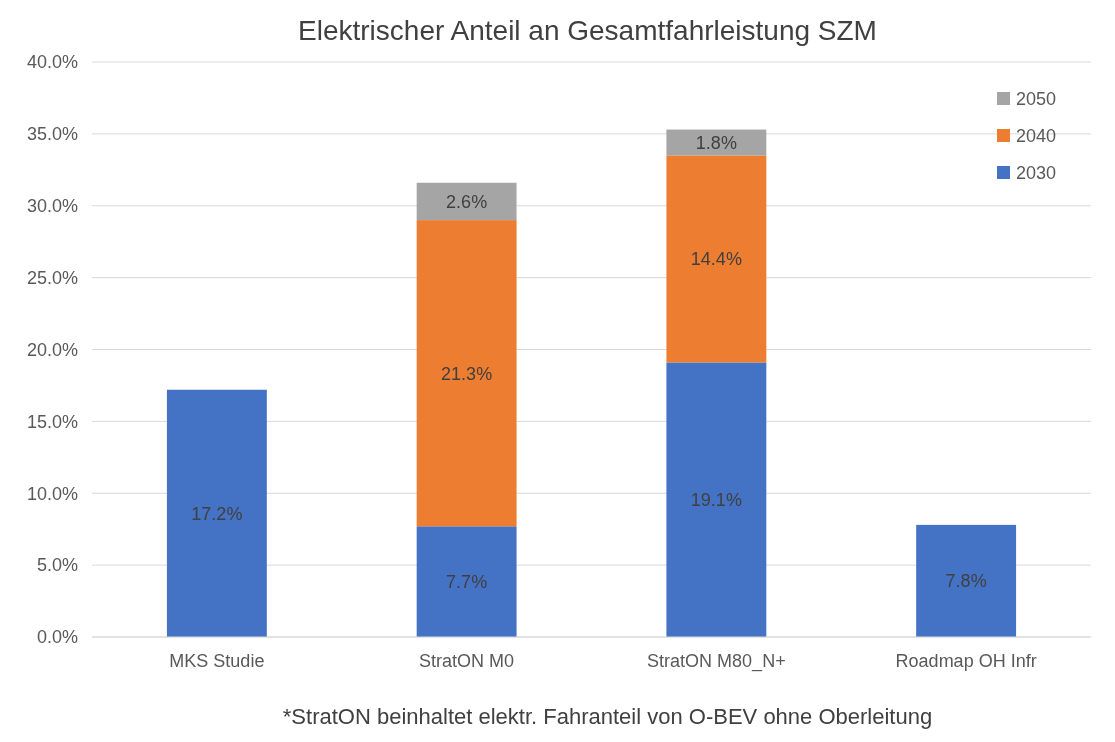 The height and width of the screenshot is (742, 1115). I want to click on y-tick-label: 0.0%, so click(57, 637).